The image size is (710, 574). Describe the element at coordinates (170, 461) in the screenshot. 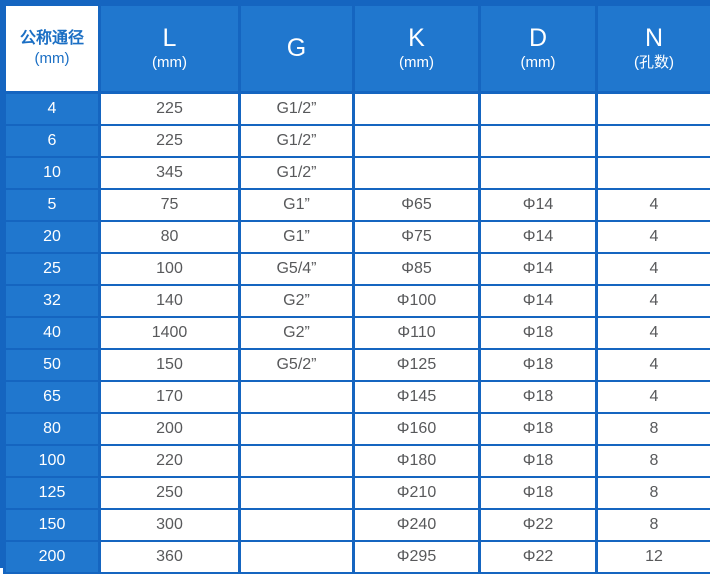

I see `cell-l: 220` at that location.